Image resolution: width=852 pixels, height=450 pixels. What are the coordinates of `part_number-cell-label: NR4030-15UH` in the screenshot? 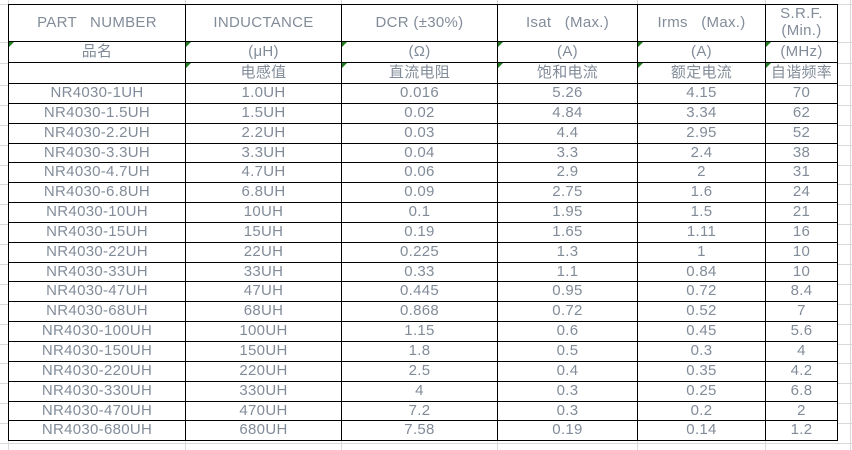 It's located at (97, 231).